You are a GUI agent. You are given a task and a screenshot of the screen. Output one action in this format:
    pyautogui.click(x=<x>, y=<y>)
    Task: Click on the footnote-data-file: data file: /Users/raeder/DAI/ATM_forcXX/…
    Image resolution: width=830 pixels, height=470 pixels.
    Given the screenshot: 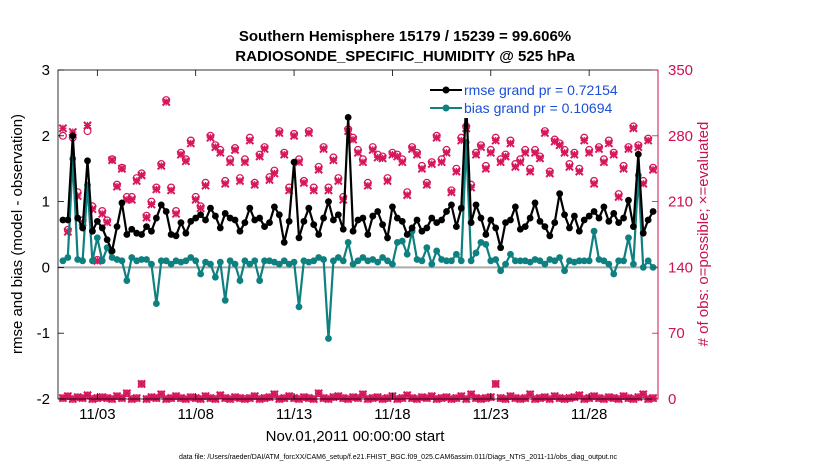 What is the action you would take?
    pyautogui.click(x=398, y=457)
    